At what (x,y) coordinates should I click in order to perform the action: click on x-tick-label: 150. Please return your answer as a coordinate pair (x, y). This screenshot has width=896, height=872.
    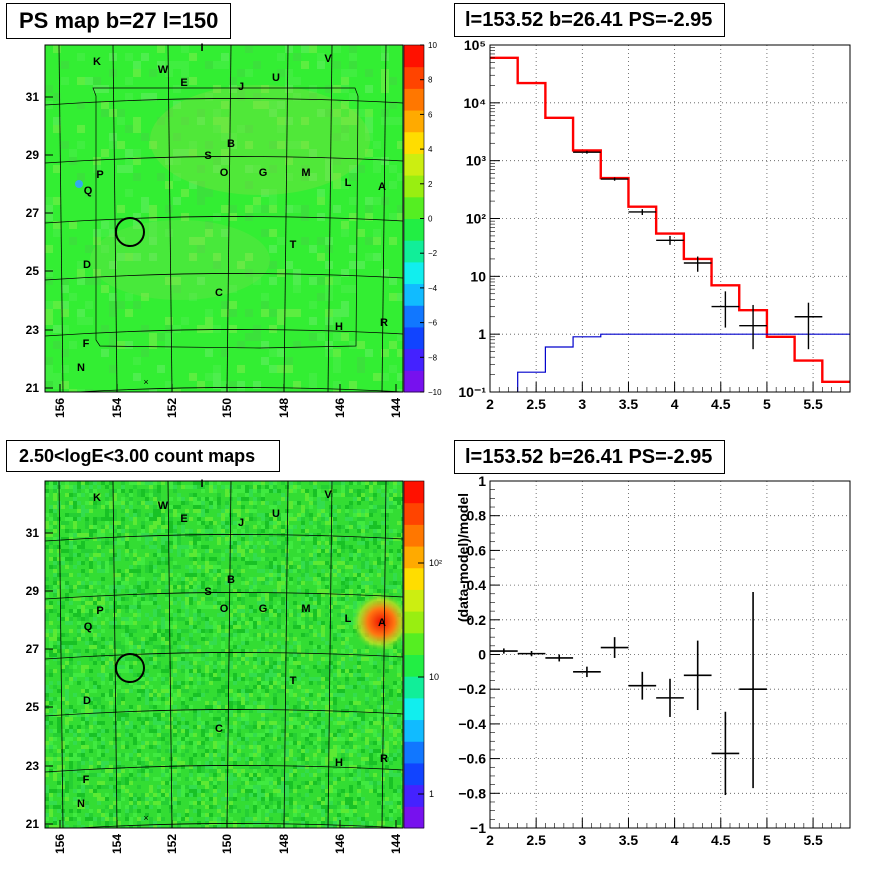
    Looking at the image, I should click on (227, 408).